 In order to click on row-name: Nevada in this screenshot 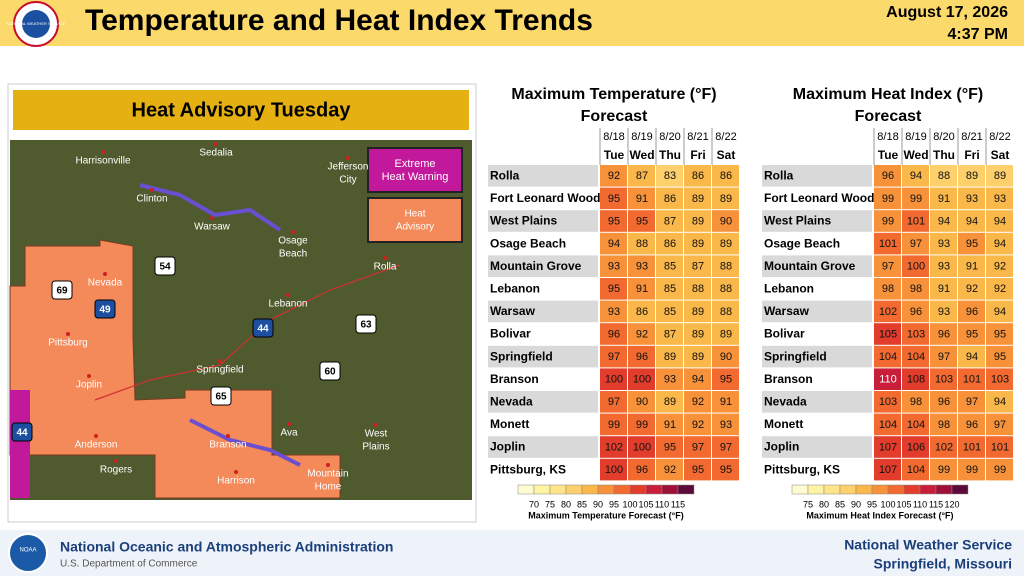, I will do `click(511, 401)`.